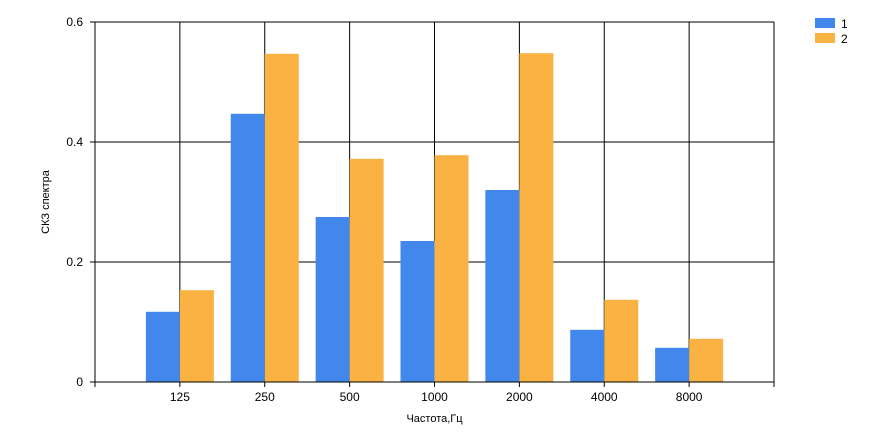 The height and width of the screenshot is (443, 890). Describe the element at coordinates (74, 22) in the screenshot. I see `y-tick-label: 0.6` at that location.